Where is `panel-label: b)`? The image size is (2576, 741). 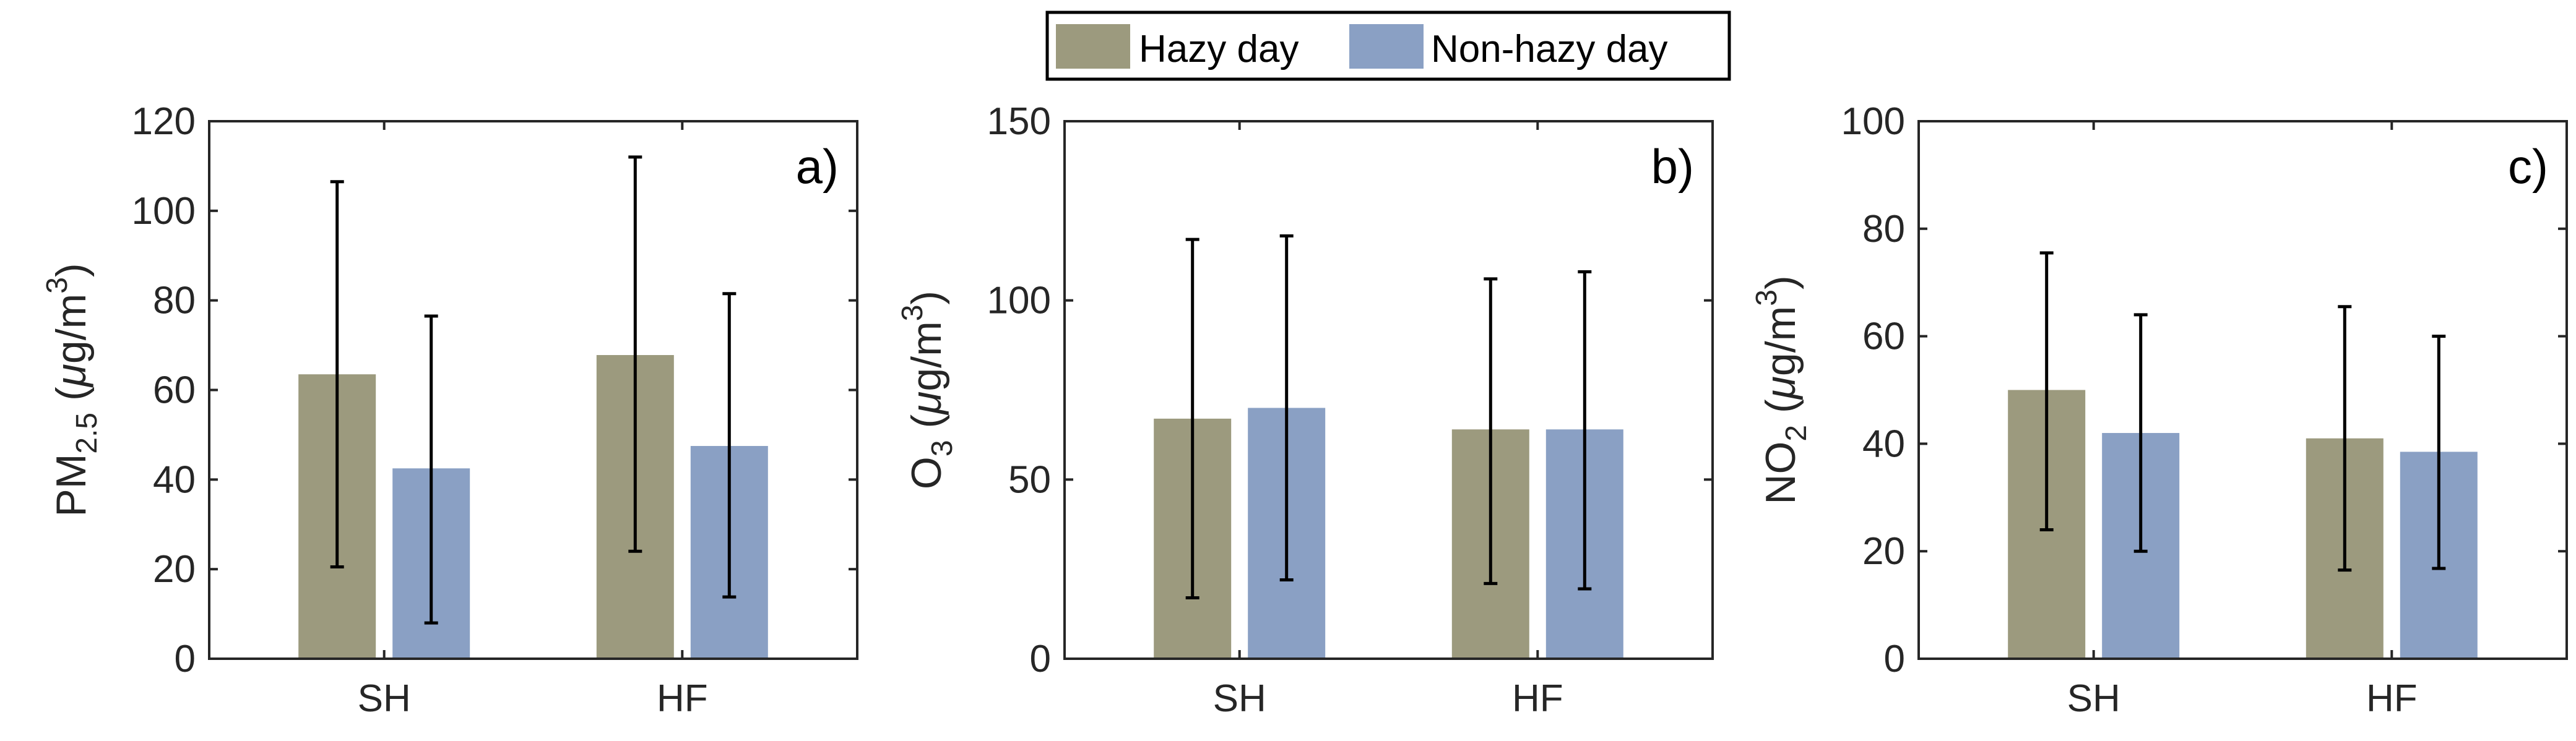
panel-label: b) is located at coordinates (1672, 166).